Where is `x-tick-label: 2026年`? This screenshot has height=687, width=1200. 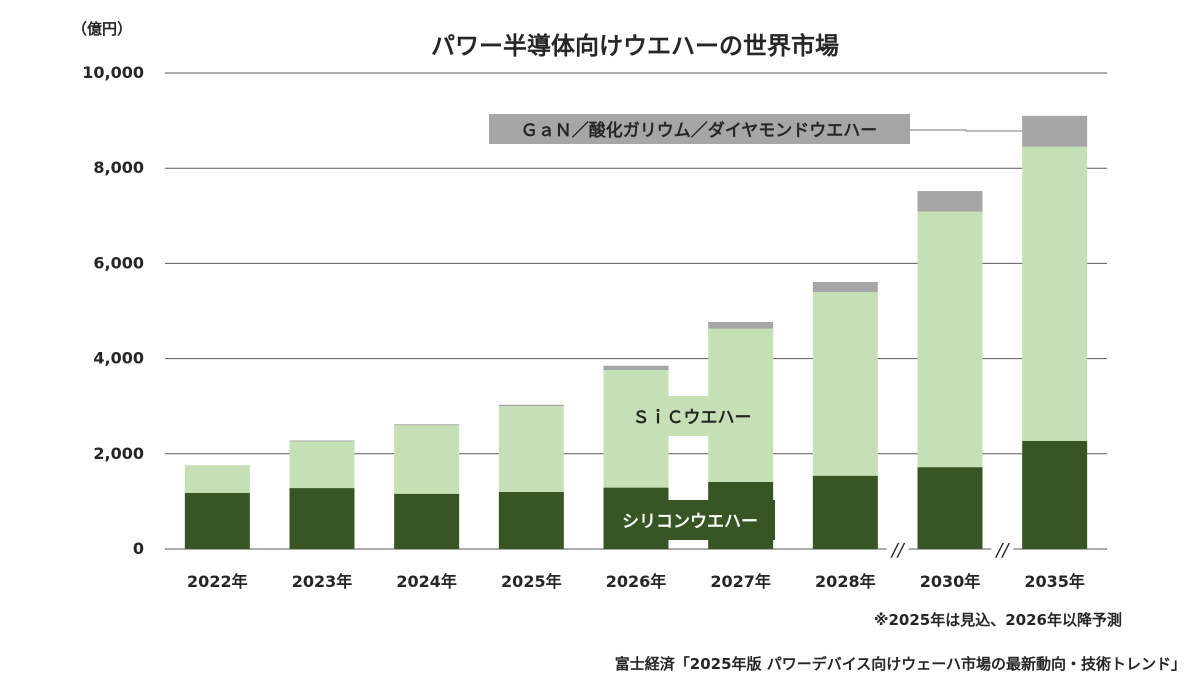 x-tick-label: 2026年 is located at coordinates (636, 581).